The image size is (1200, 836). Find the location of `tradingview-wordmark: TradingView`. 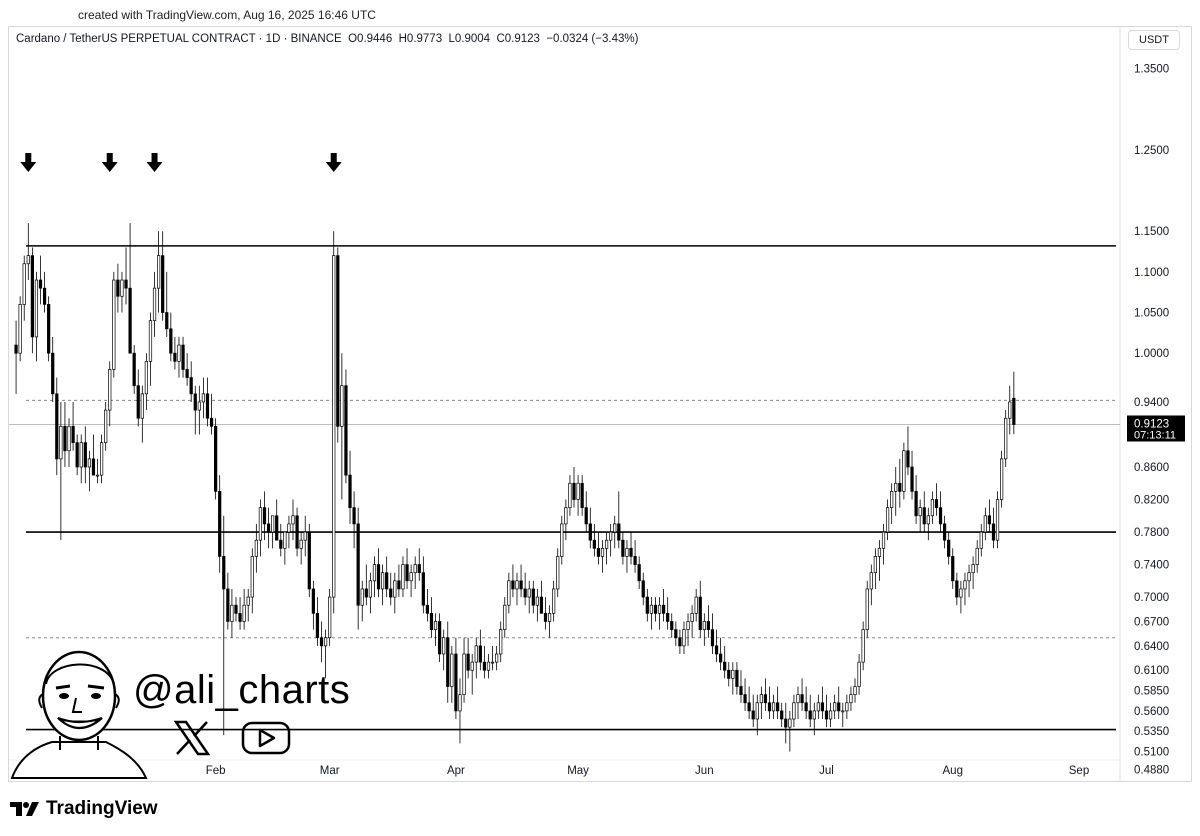

tradingview-wordmark: TradingView is located at coordinates (102, 808).